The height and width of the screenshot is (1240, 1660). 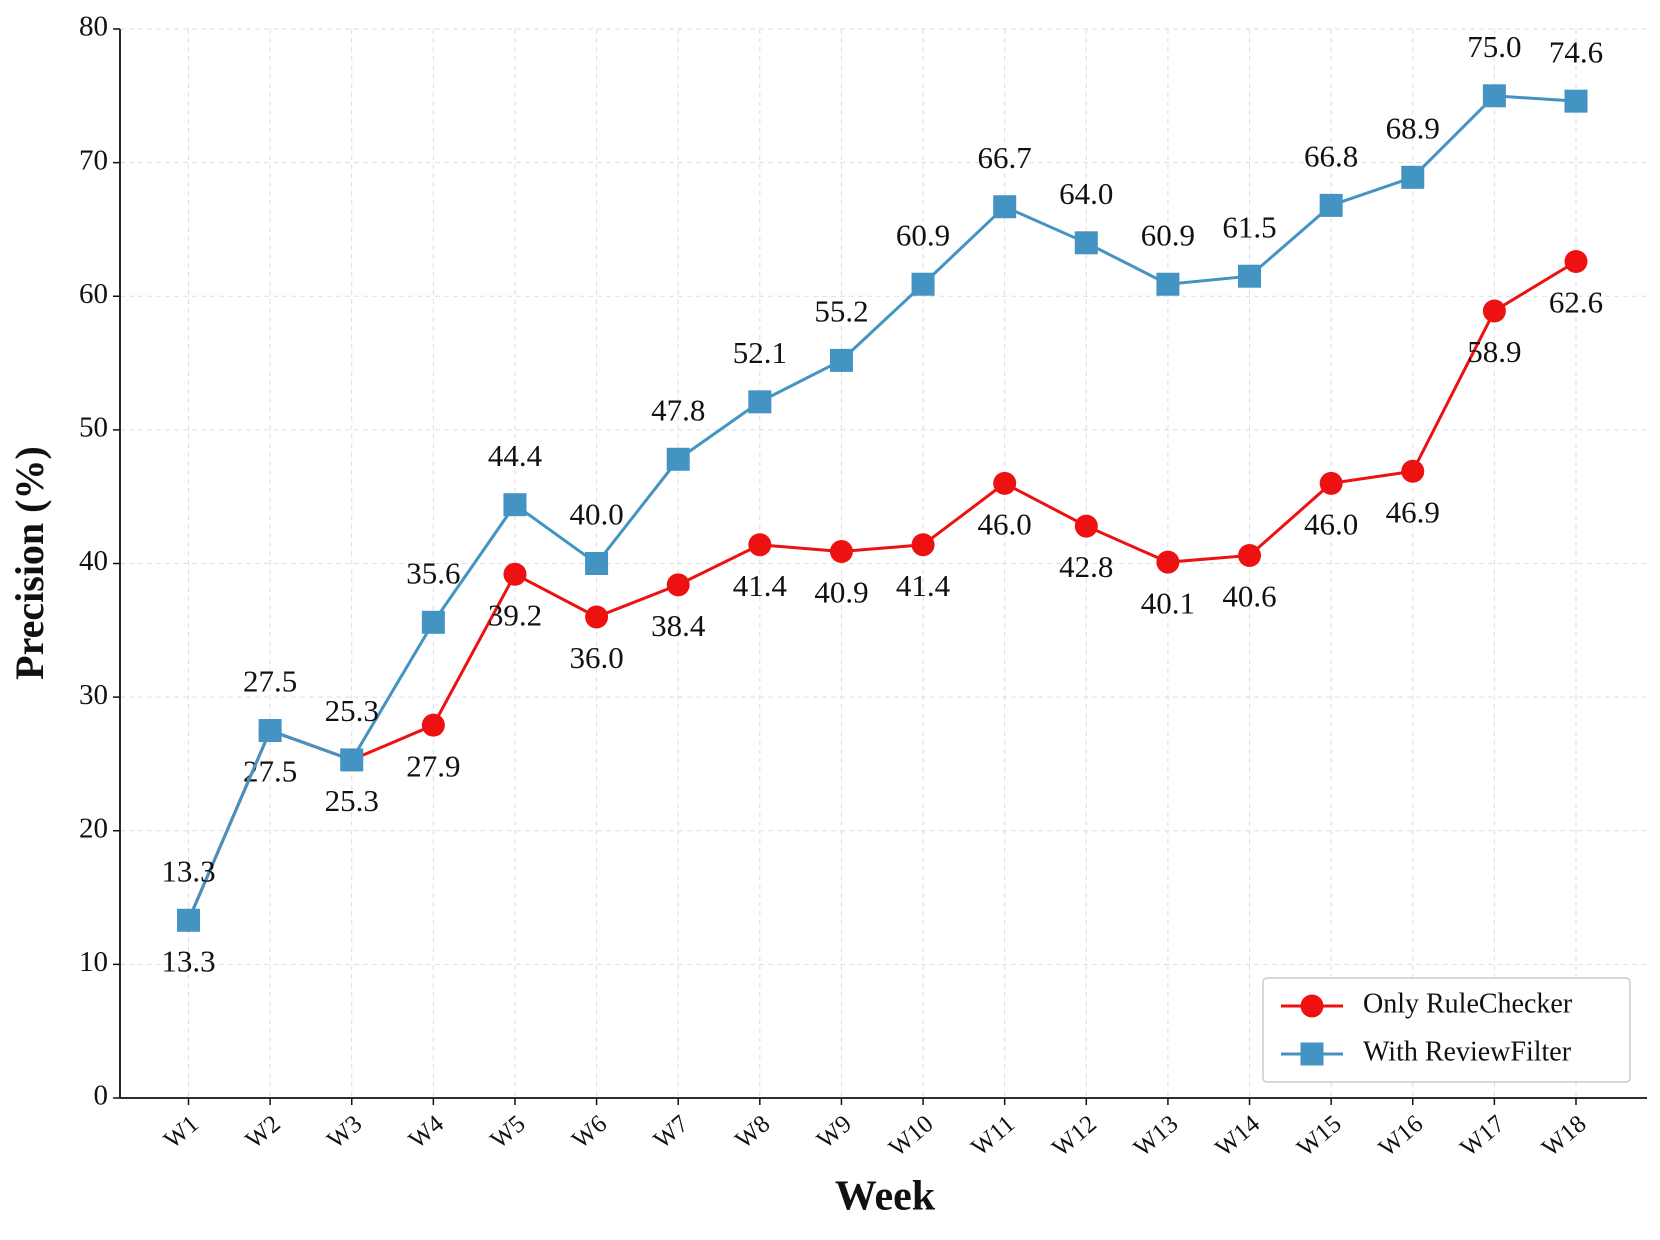 I want to click on x-tick-label: W12, so click(x=1074, y=1136).